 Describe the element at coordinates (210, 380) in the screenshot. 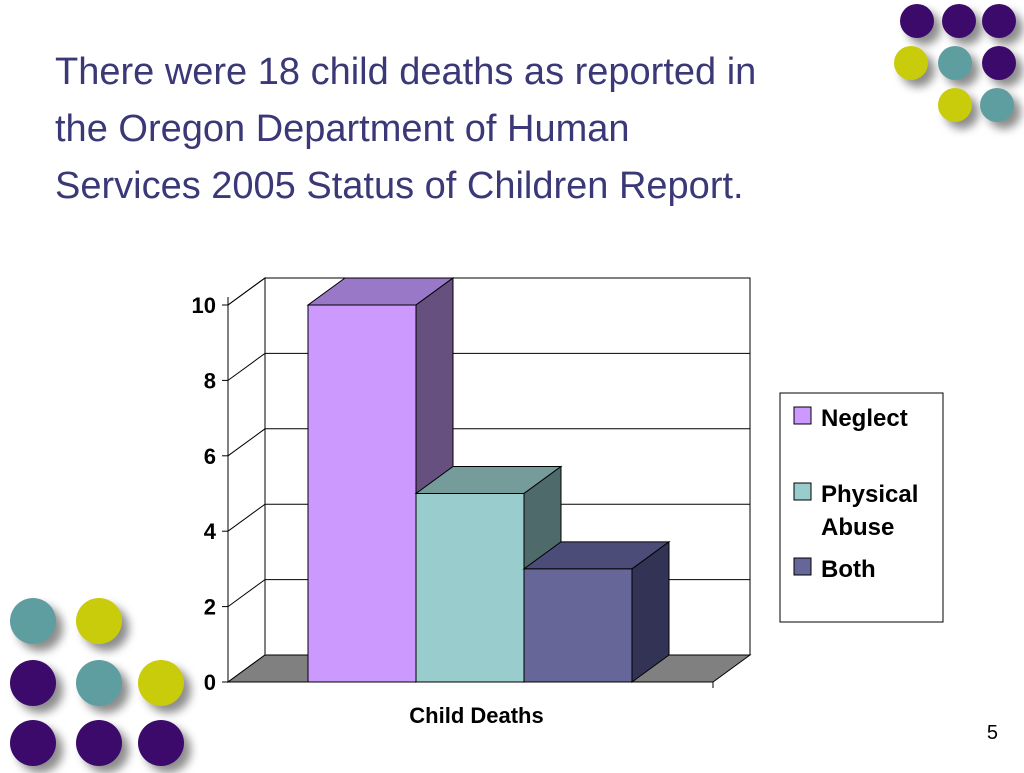

I see `y-tick-label: 8` at that location.